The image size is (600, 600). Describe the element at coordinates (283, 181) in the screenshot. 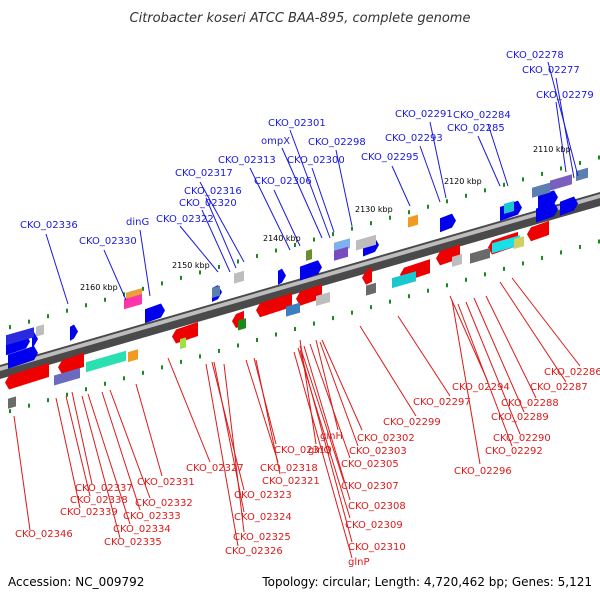

I see `gene-label: CKO_02306` at that location.